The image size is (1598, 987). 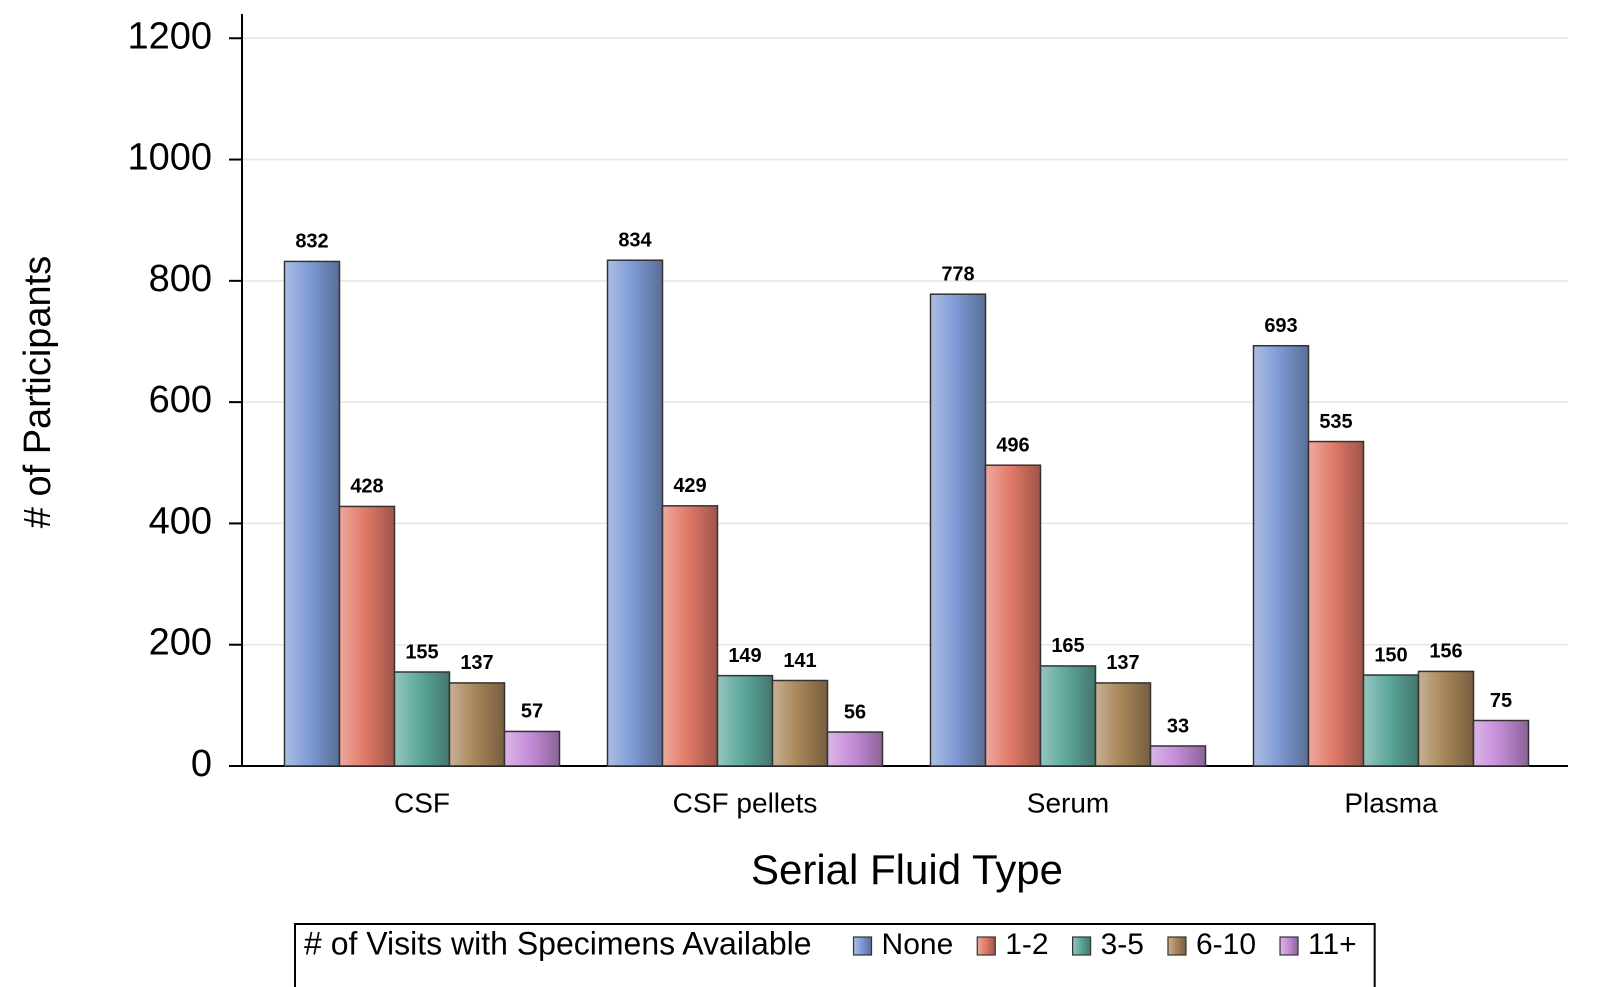 I want to click on y-tick-label: 1200, so click(x=169, y=36).